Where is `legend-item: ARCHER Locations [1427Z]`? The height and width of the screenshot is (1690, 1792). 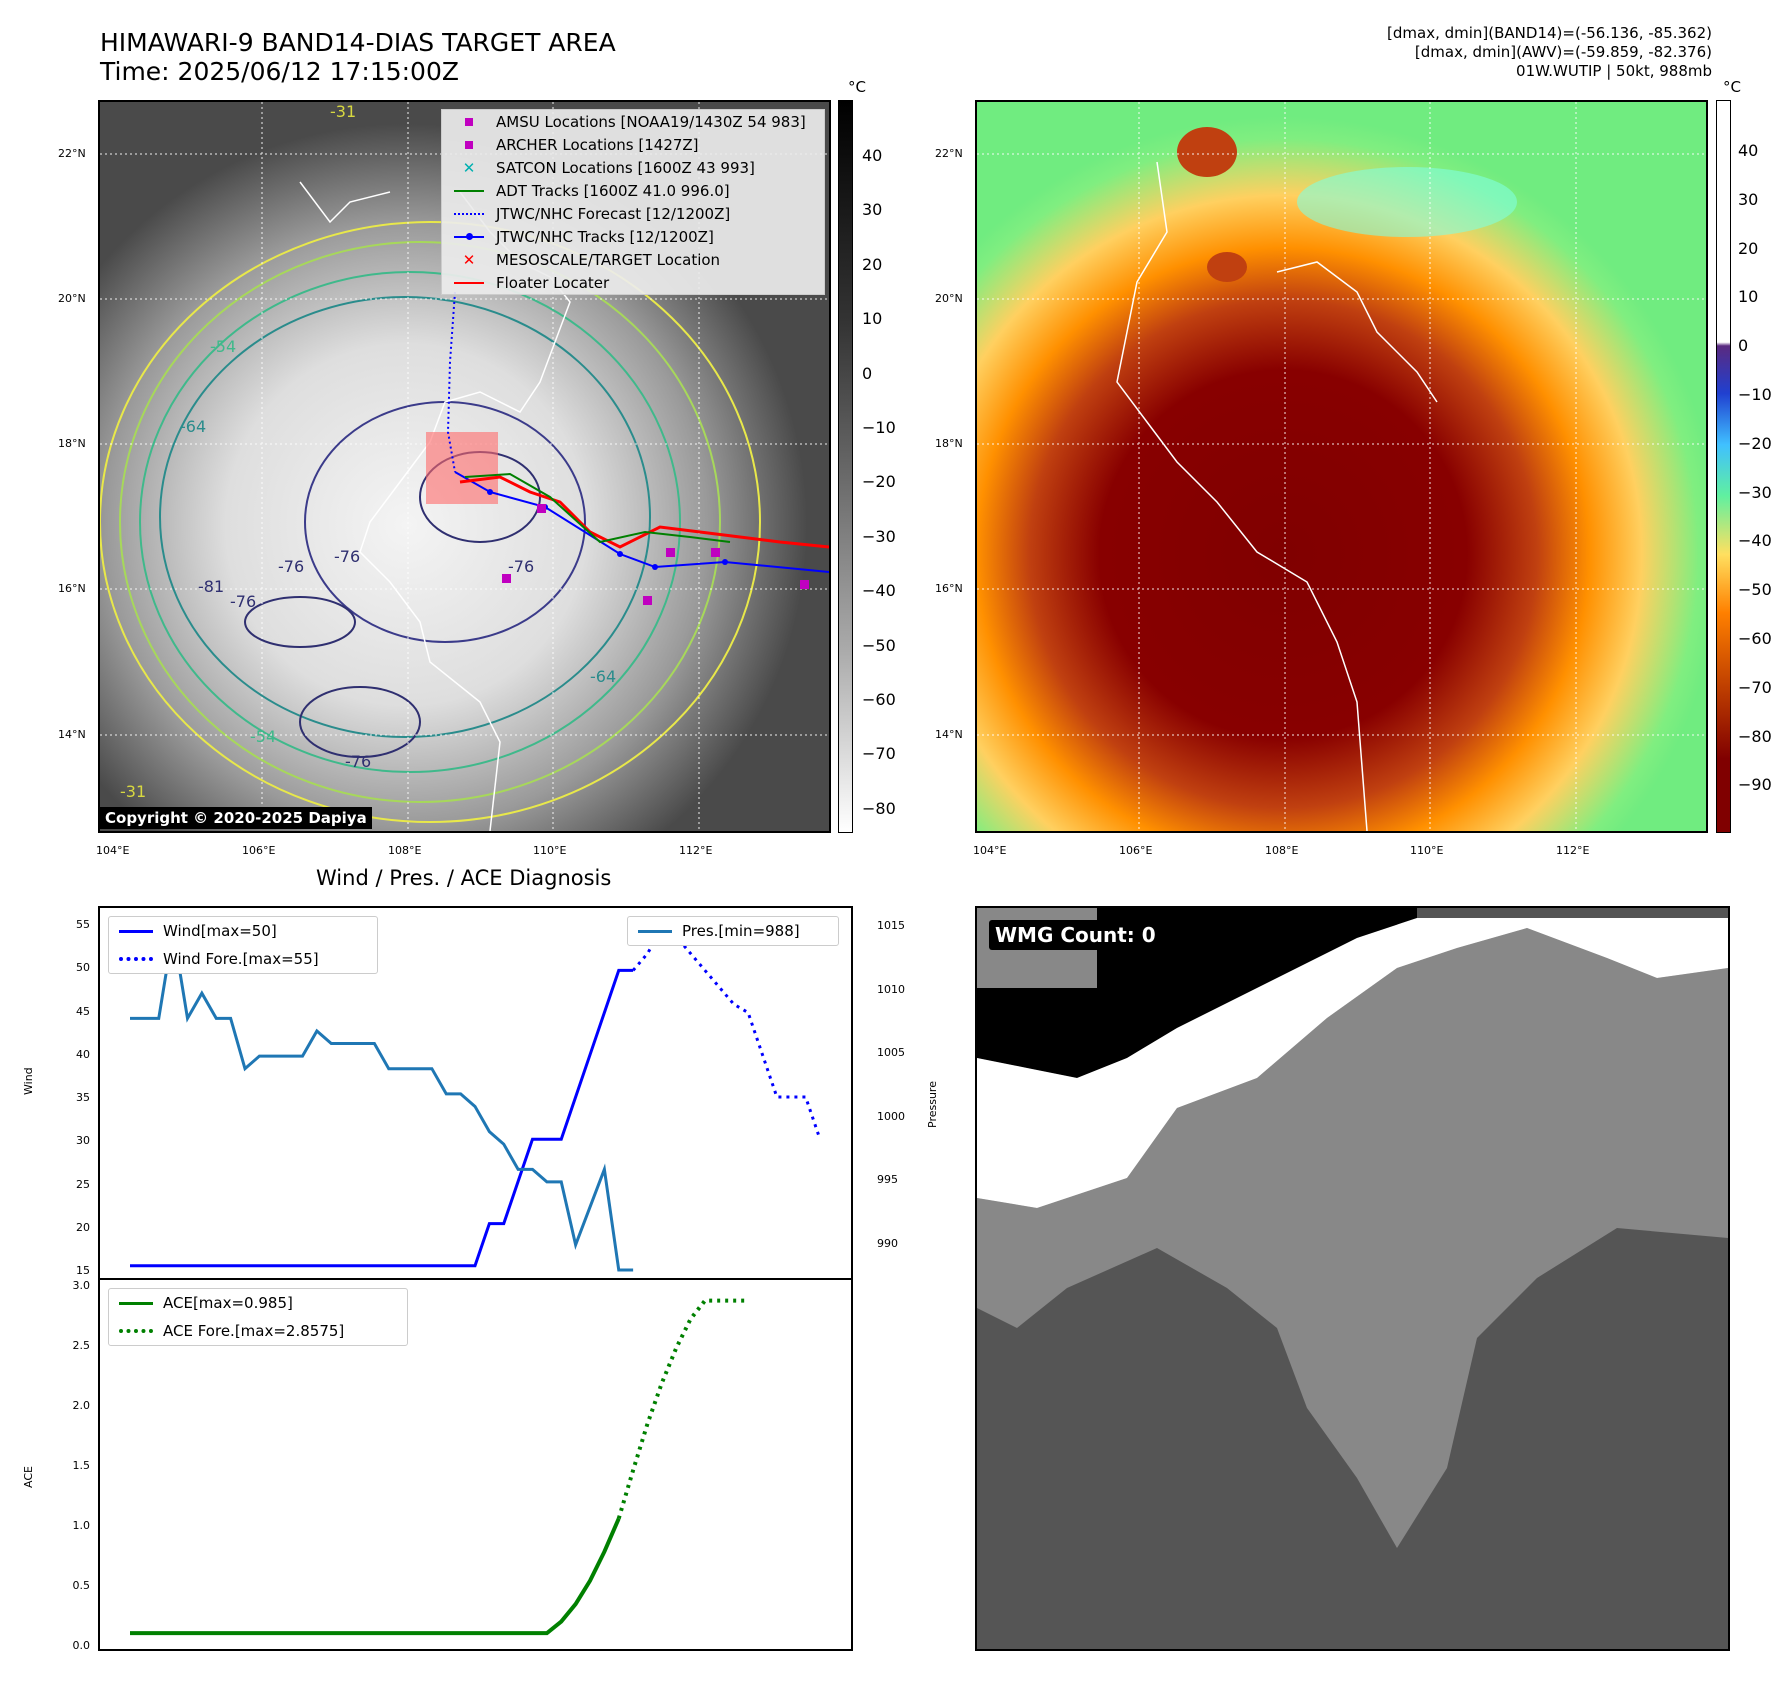 legend-item: ARCHER Locations [1427Z] is located at coordinates (633, 144).